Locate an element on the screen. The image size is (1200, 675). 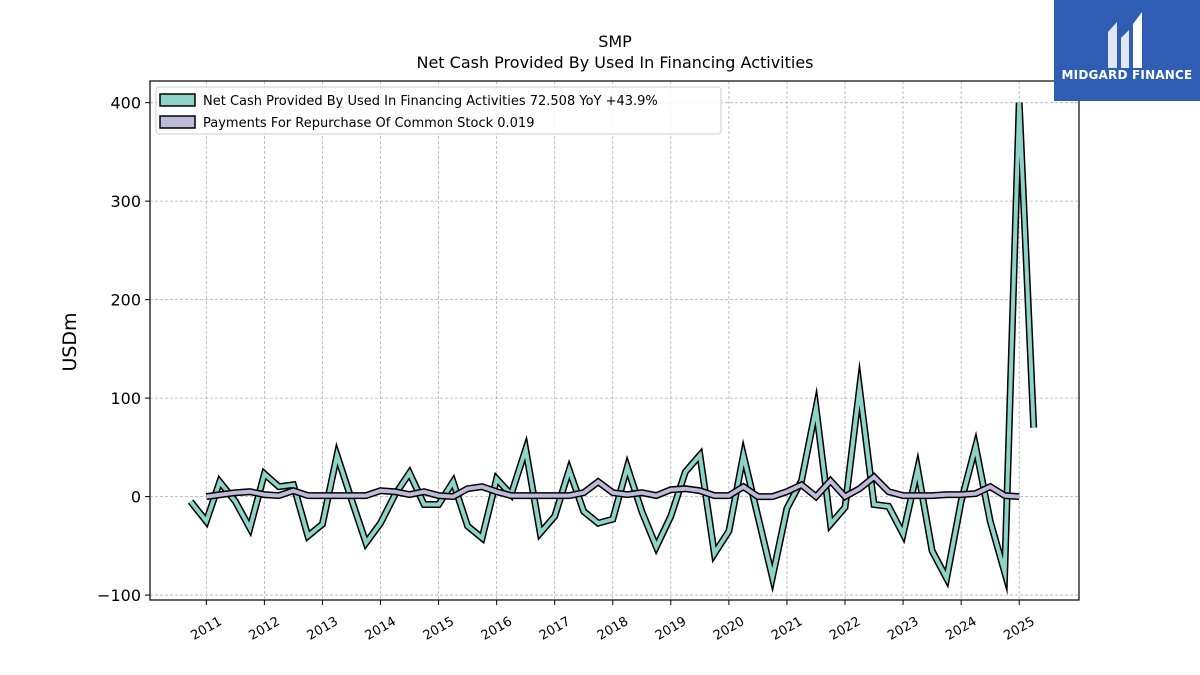
x-tick-label: 2019 is located at coordinates (671, 629).